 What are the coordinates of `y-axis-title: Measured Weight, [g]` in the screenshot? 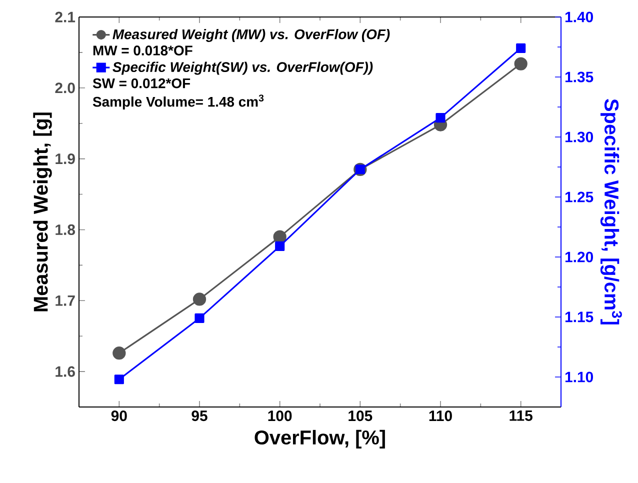 It's located at (42, 212).